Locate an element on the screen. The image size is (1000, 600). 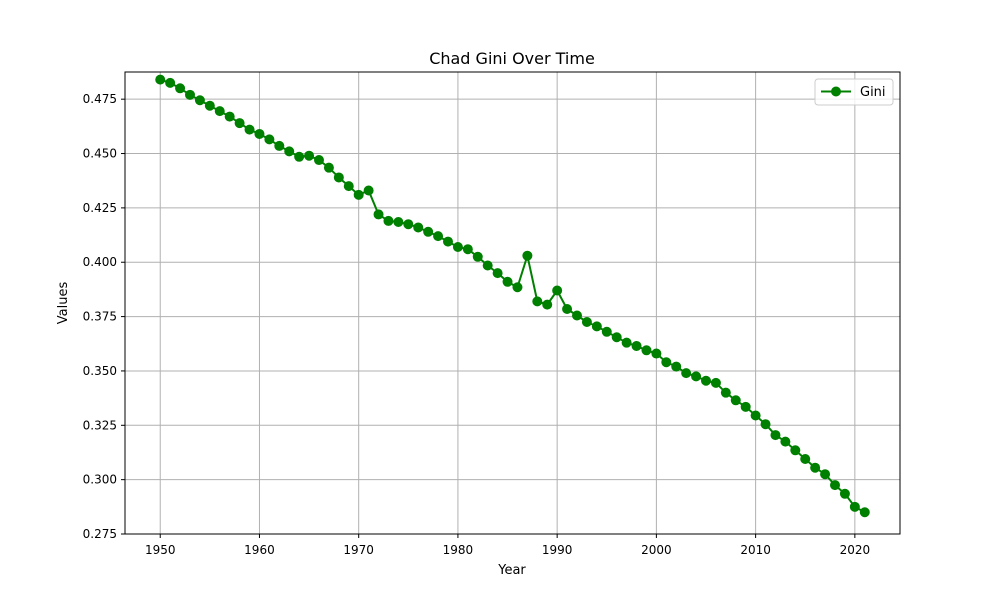
x-axis-ticks: 1950 1960 1970 1980 1990 2000 2010 2020 is located at coordinates (507, 545).